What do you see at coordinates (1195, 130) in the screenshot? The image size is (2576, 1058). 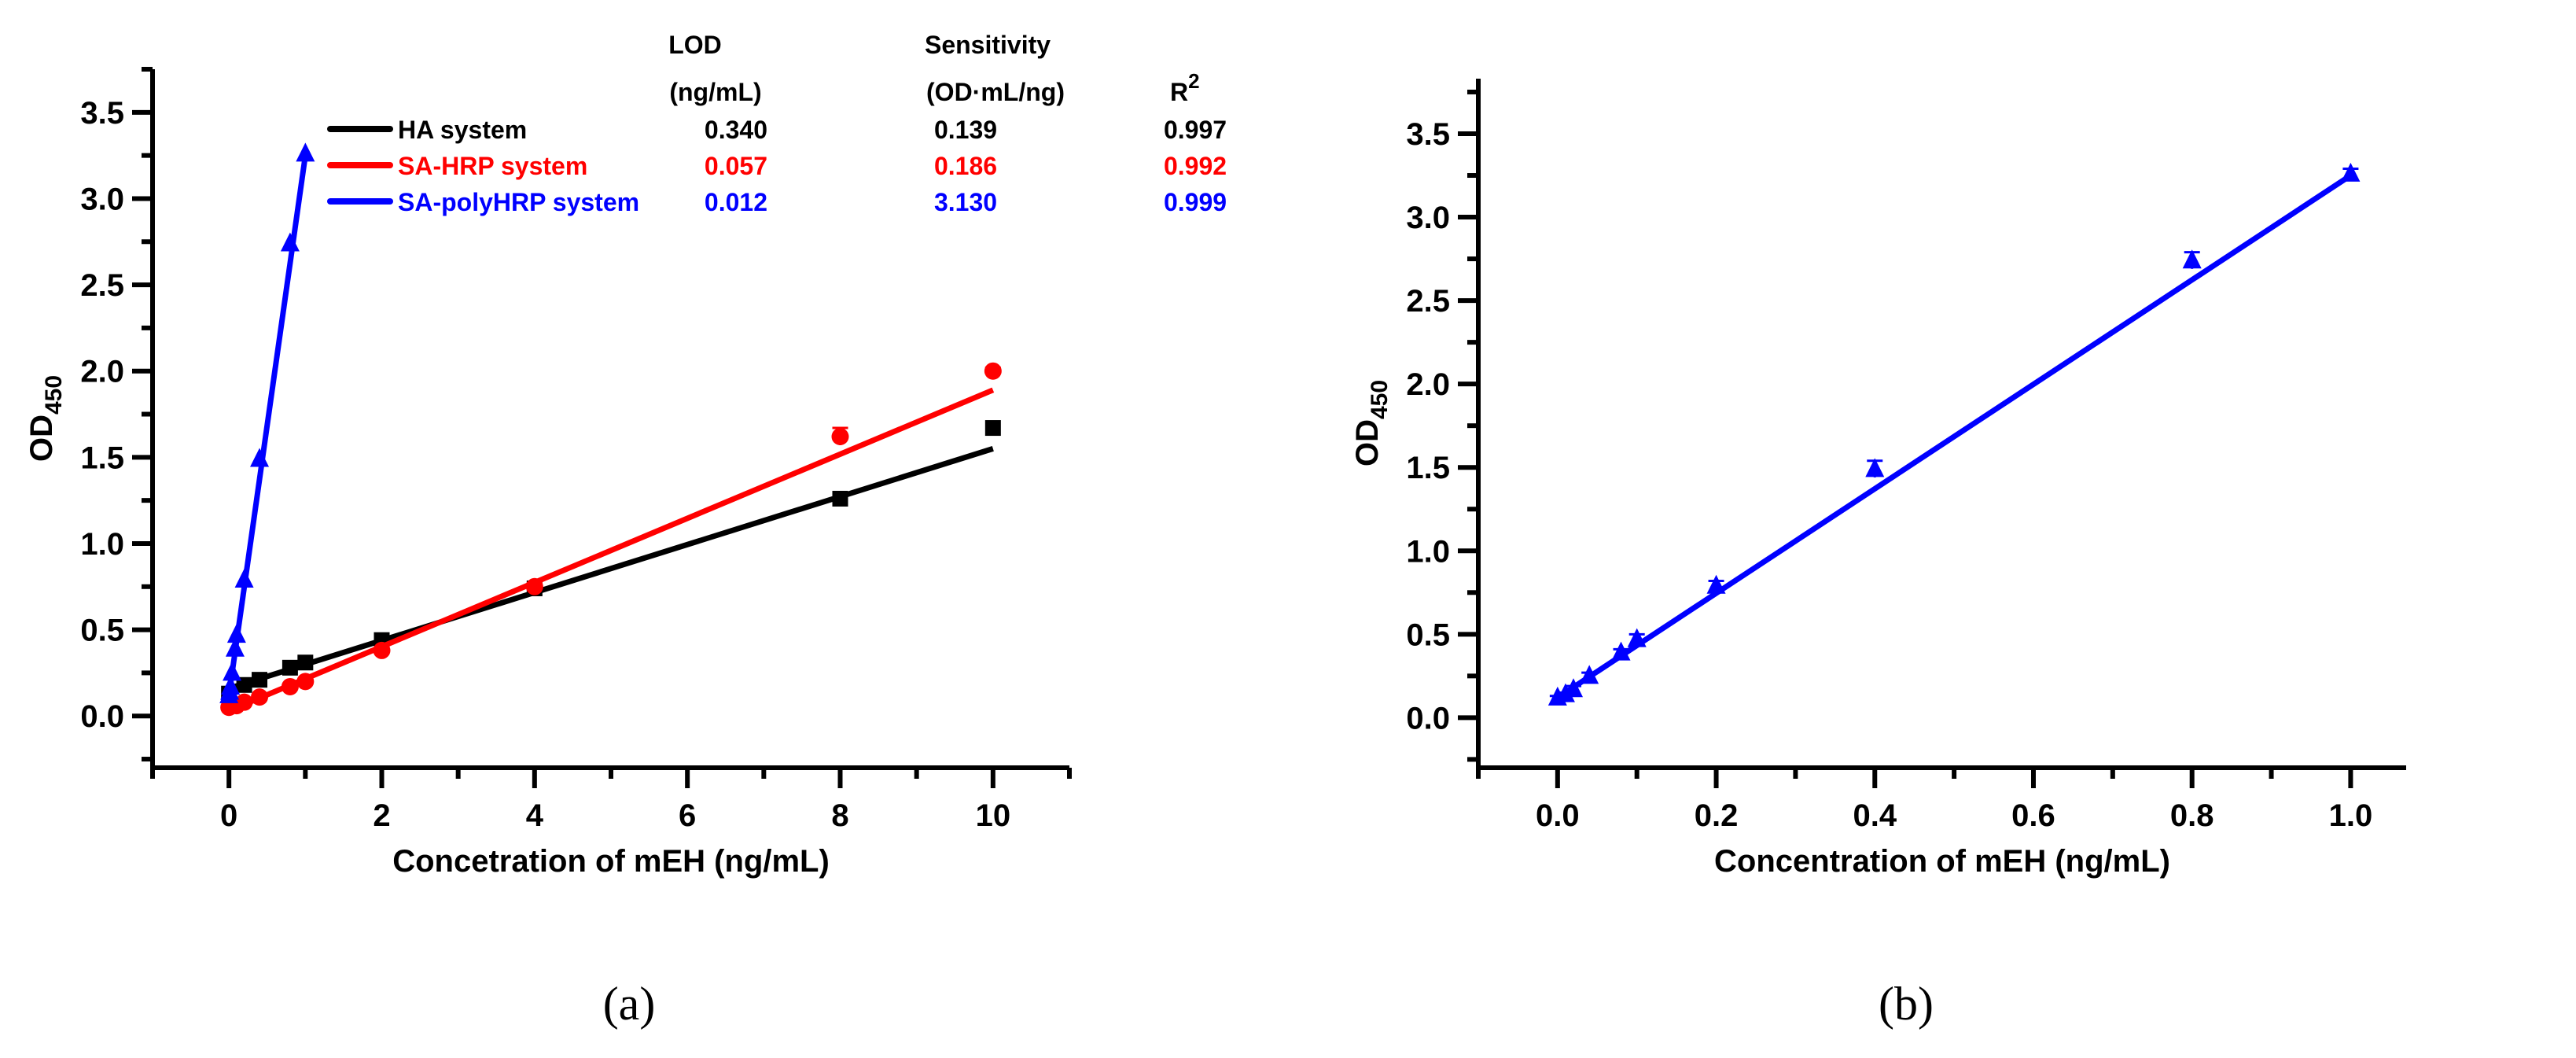 I see `legend-r2-value: 0.997` at bounding box center [1195, 130].